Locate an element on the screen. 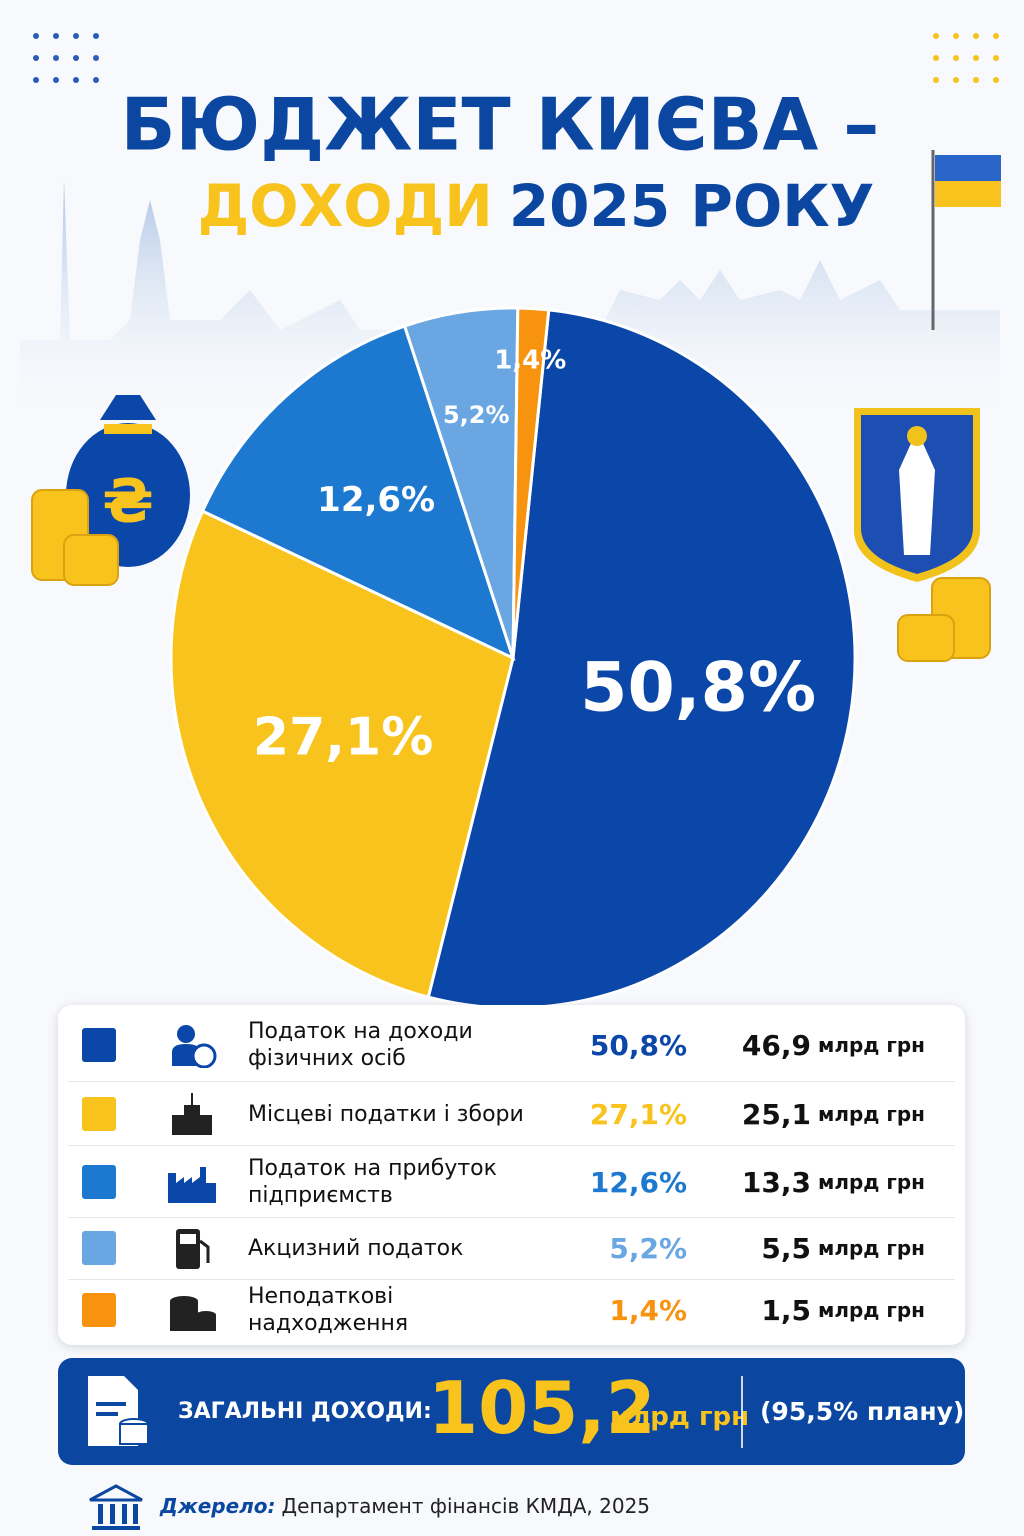 This screenshot has height=1536, width=1024. legend-name: Акцизний податок is located at coordinates (356, 1248).